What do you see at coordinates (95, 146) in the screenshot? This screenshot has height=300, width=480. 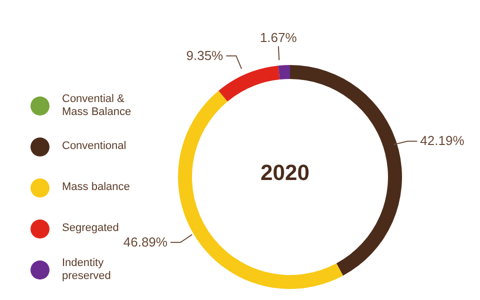 I see `legend-label: Conventional` at bounding box center [95, 146].